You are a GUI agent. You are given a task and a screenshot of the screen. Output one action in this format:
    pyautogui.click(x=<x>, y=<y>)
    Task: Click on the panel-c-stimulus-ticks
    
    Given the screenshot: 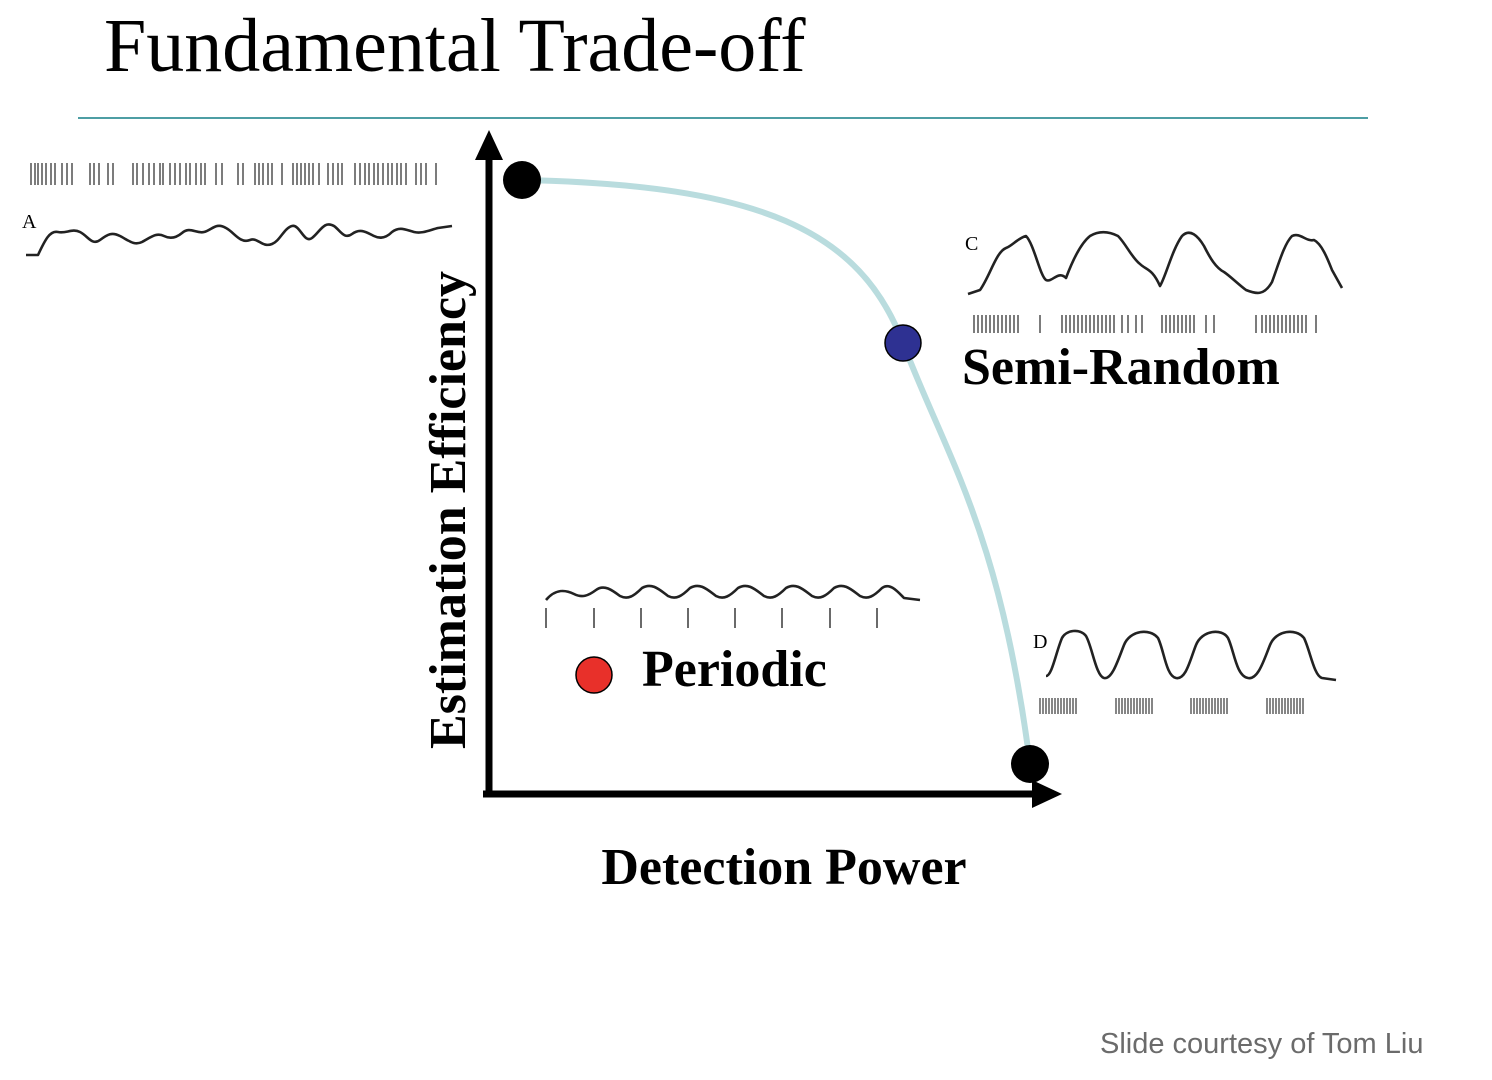 What is the action you would take?
    pyautogui.click(x=1145, y=324)
    